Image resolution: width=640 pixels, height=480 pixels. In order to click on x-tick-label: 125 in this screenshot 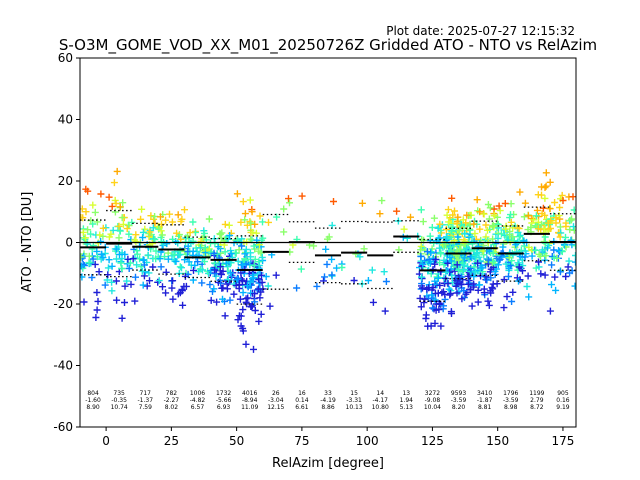, I will do `click(432, 441)`.